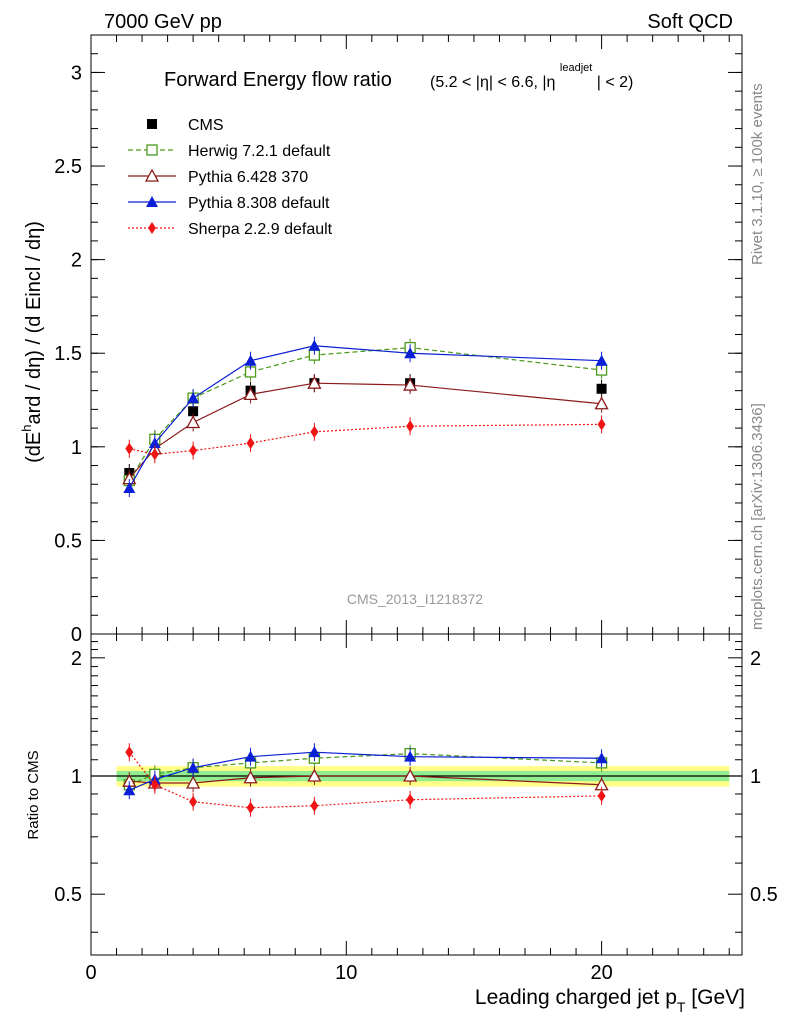  I want to click on x-axis-label: Leading charged jet pT [GeV], so click(610, 1000).